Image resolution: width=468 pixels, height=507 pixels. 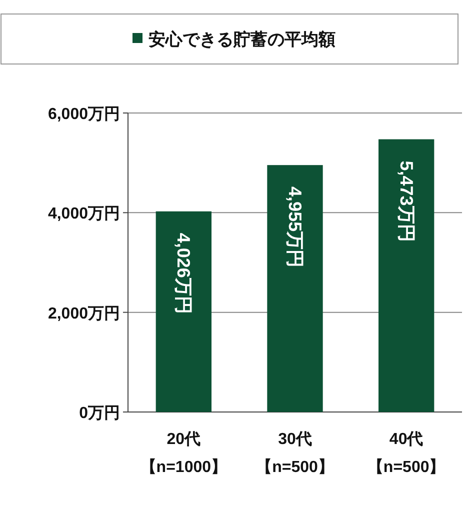 What do you see at coordinates (84, 214) in the screenshot?
I see `y-tick-label: 4,000万円` at bounding box center [84, 214].